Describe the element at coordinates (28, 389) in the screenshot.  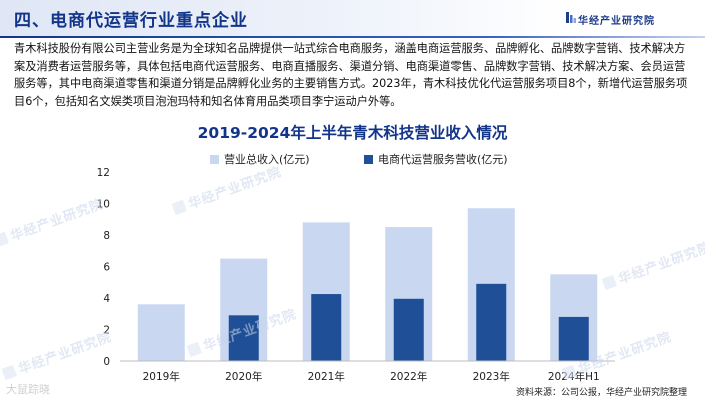
I see `corner-watermark: 大鼠踪晓` at that location.